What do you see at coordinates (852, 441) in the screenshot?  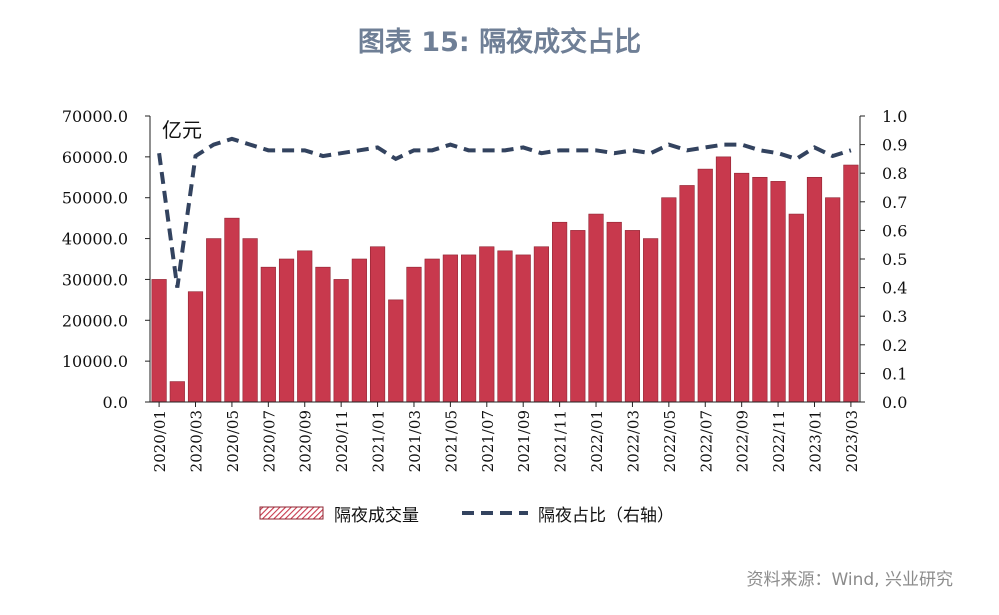 I see `x-tick-label: 2023/03` at bounding box center [852, 441].